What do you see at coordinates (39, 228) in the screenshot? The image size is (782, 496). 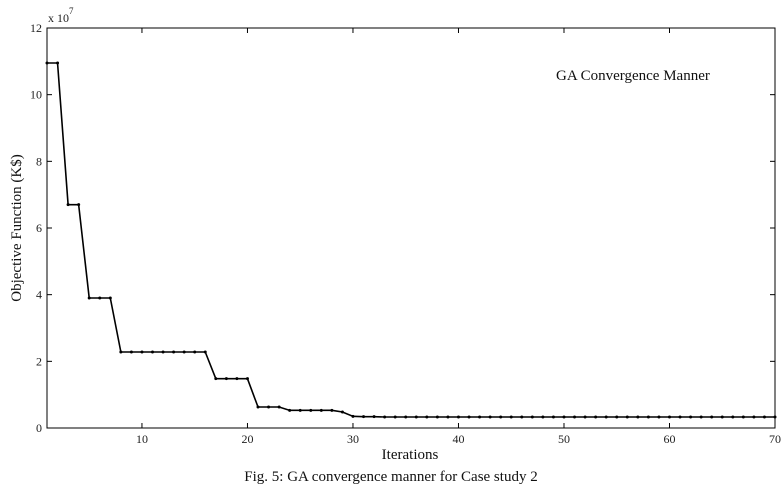 I see `y-tick-label: 6` at bounding box center [39, 228].